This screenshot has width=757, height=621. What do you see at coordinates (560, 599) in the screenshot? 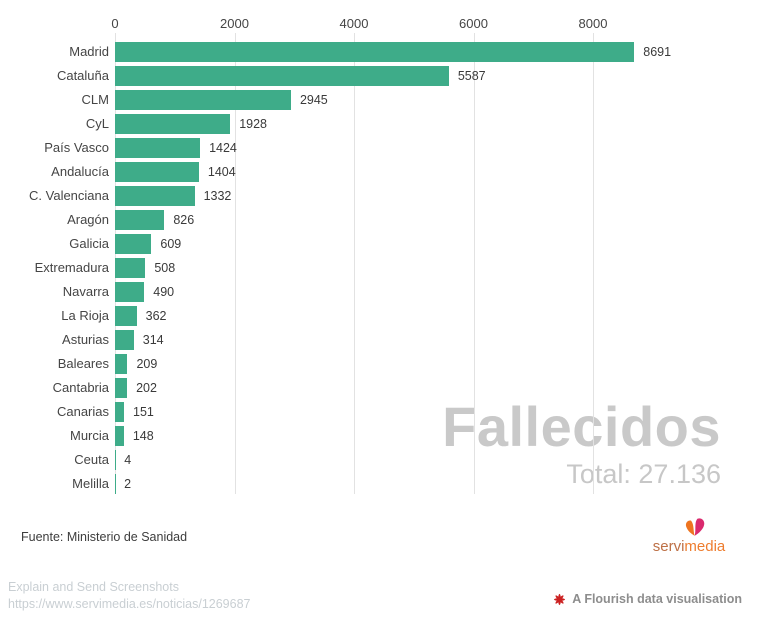
I see `flourish-icon` at bounding box center [560, 599].